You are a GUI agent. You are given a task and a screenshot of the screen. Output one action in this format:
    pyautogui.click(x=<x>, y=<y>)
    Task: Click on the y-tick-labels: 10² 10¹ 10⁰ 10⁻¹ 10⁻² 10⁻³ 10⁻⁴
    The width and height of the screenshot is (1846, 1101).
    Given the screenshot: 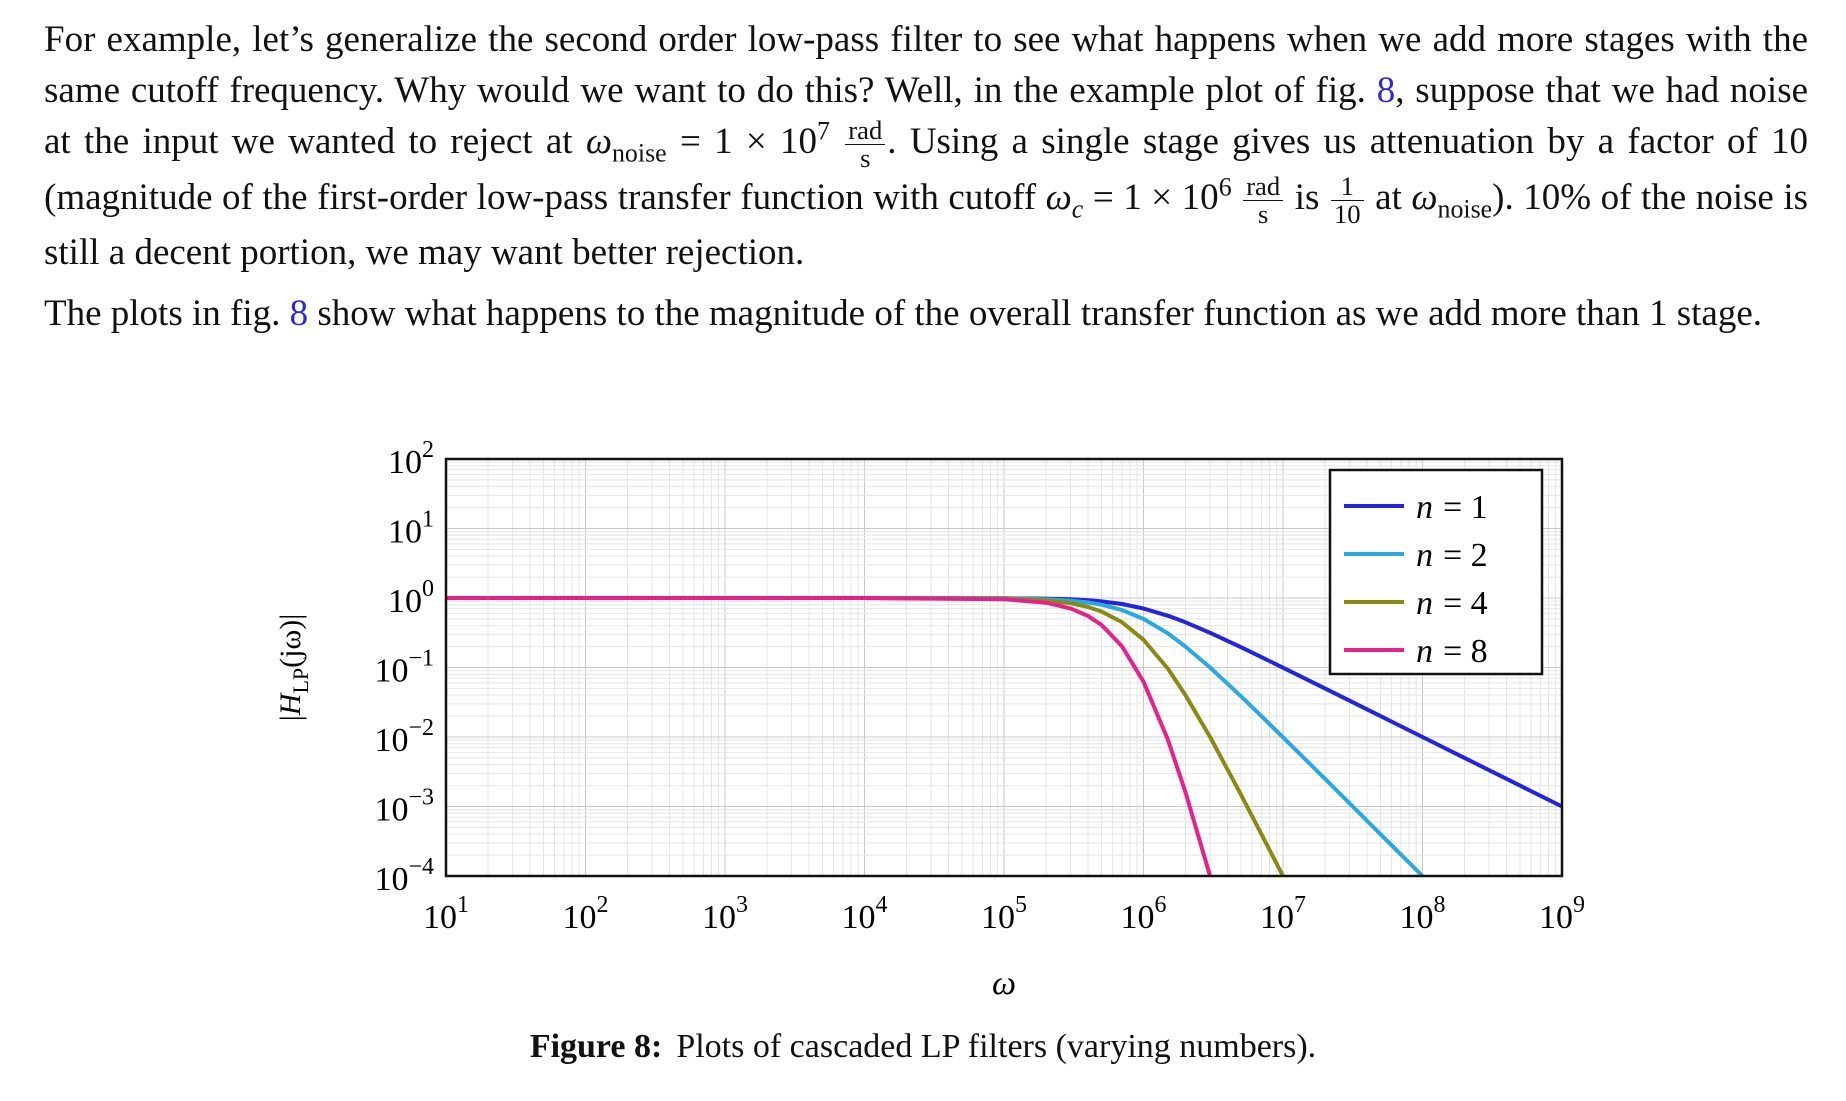 What is the action you would take?
    pyautogui.click(x=404, y=667)
    